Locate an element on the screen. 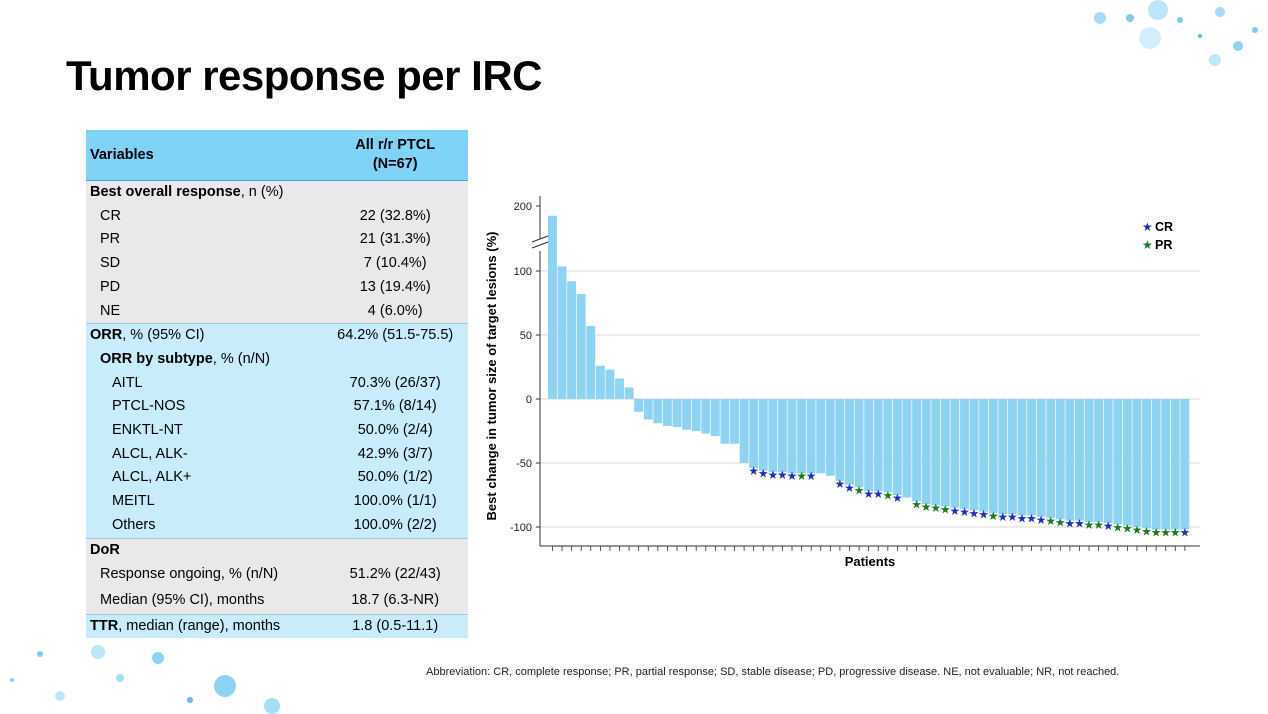  table-row: Others 100.0% (2/2) is located at coordinates (277, 526).